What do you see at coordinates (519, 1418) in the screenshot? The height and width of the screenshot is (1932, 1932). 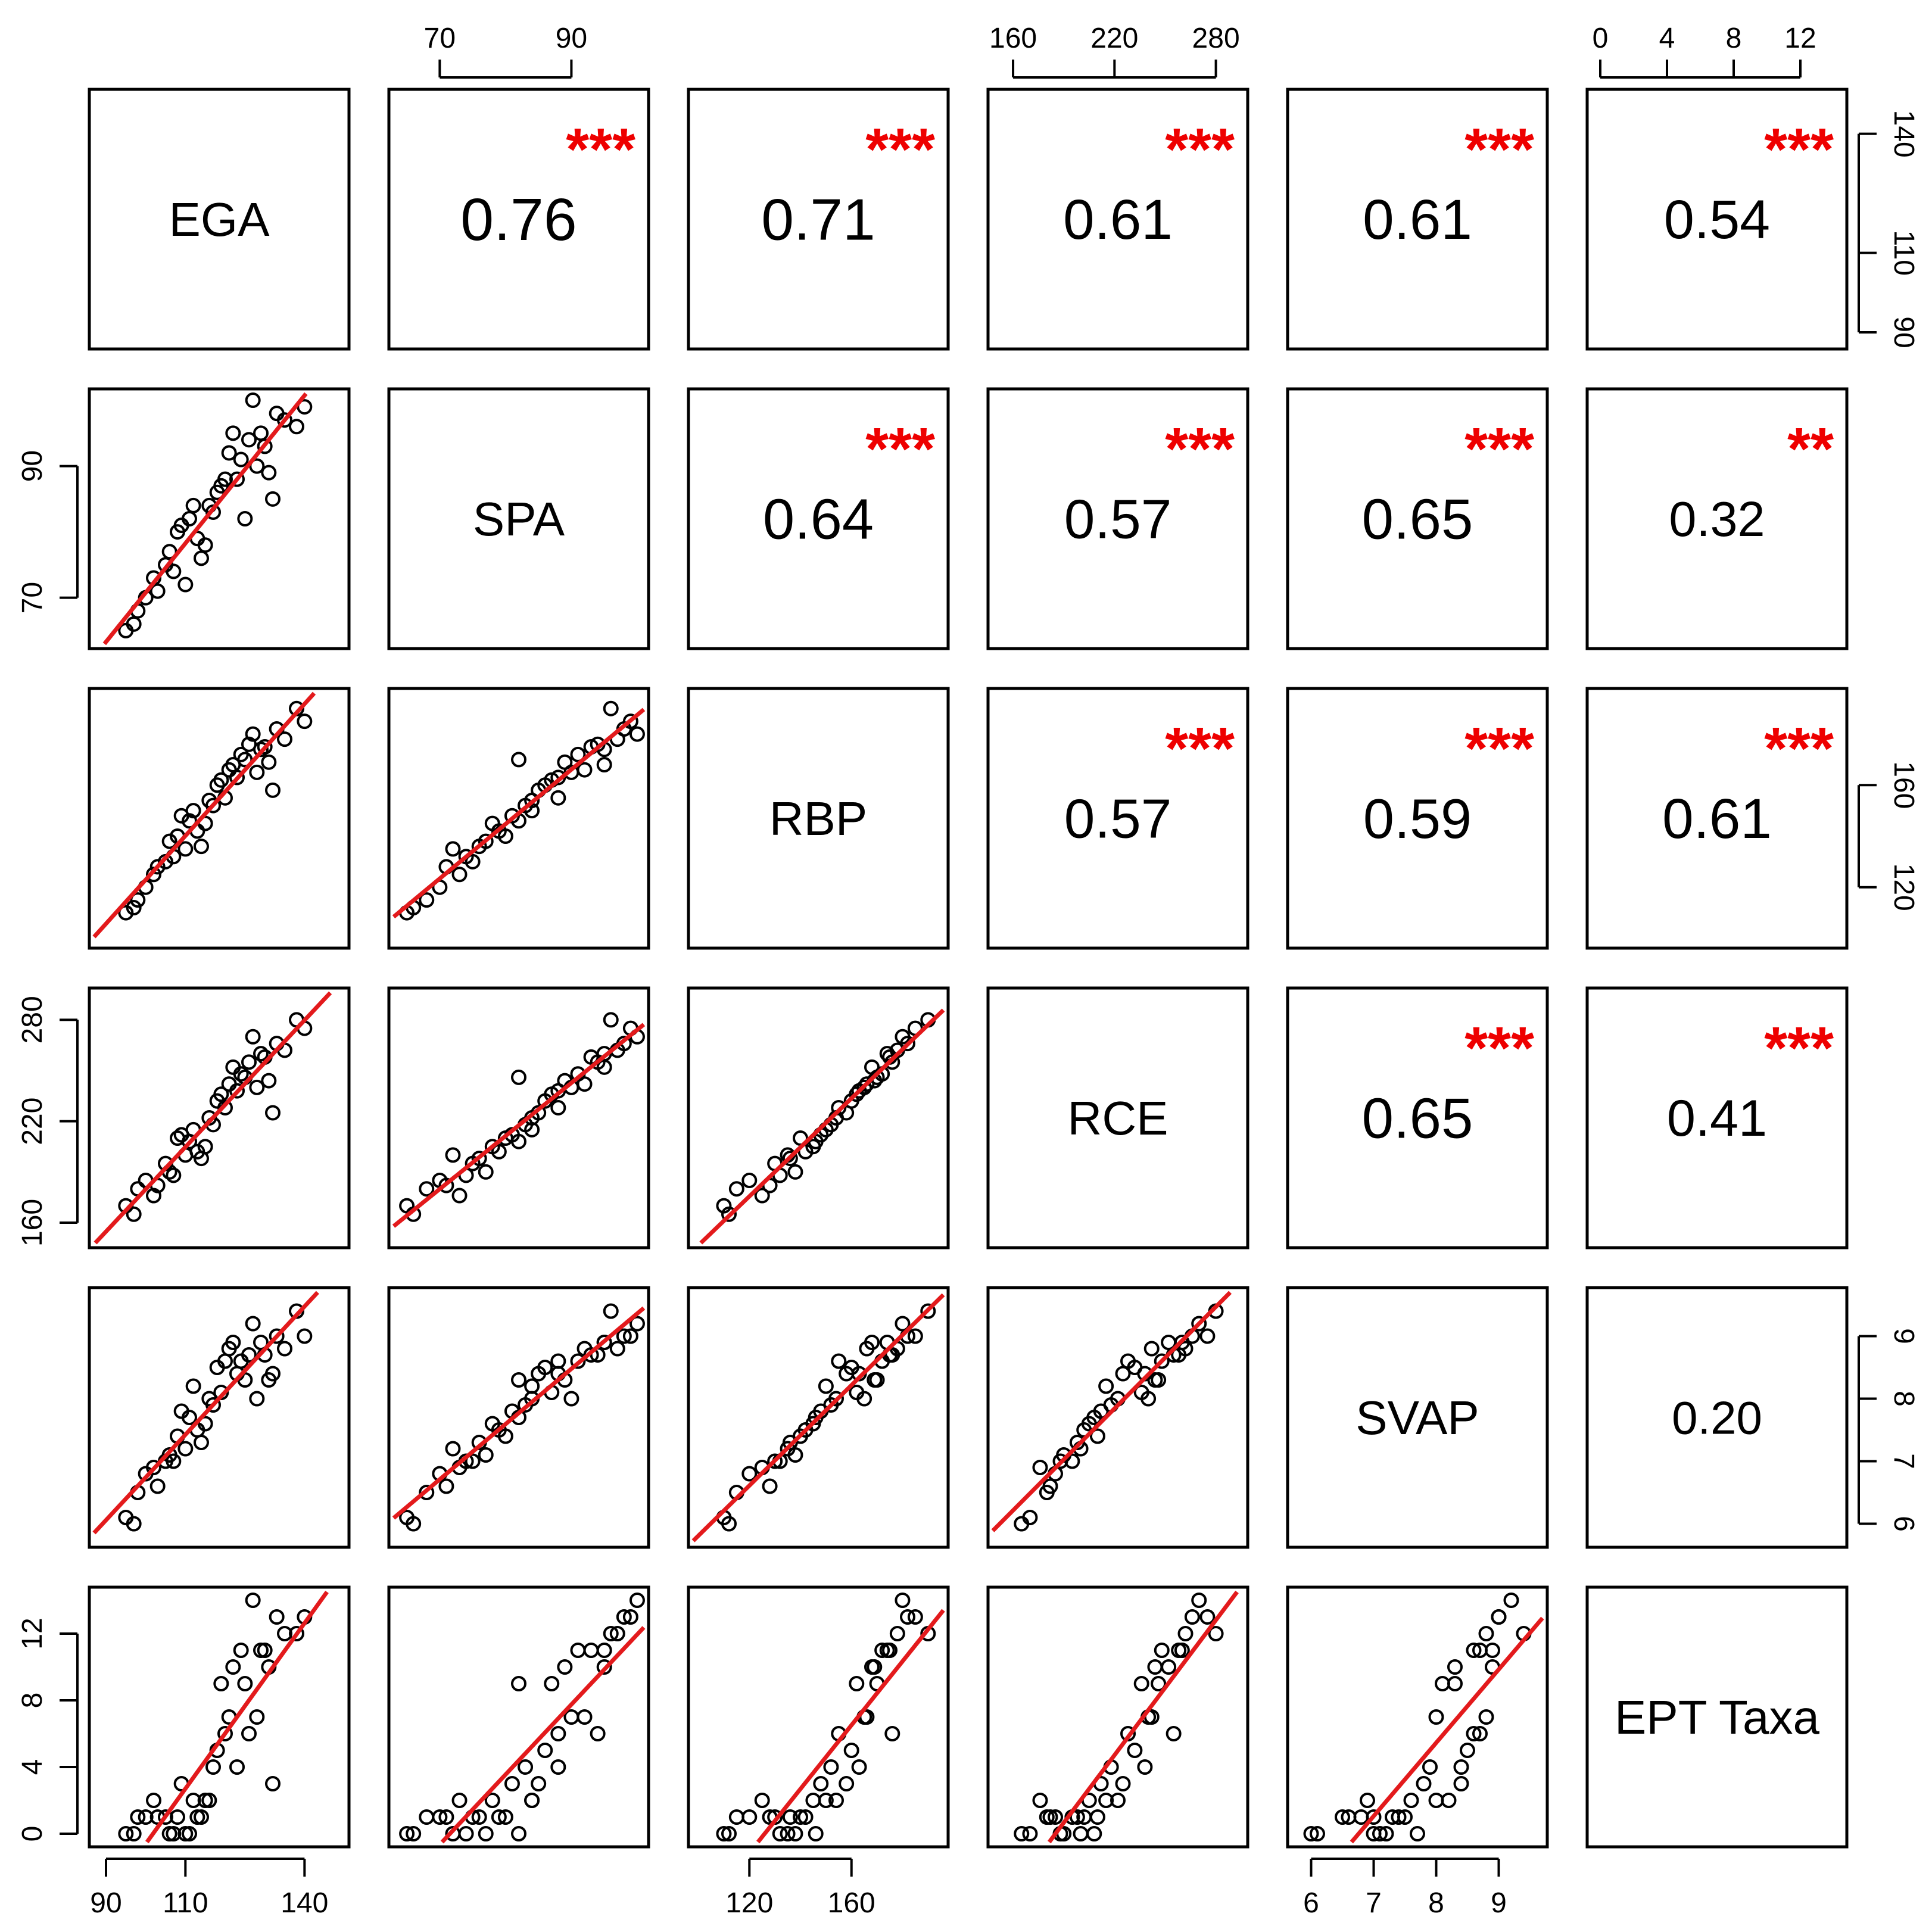 I see `scatter-panel-svap-vs-spa` at bounding box center [519, 1418].